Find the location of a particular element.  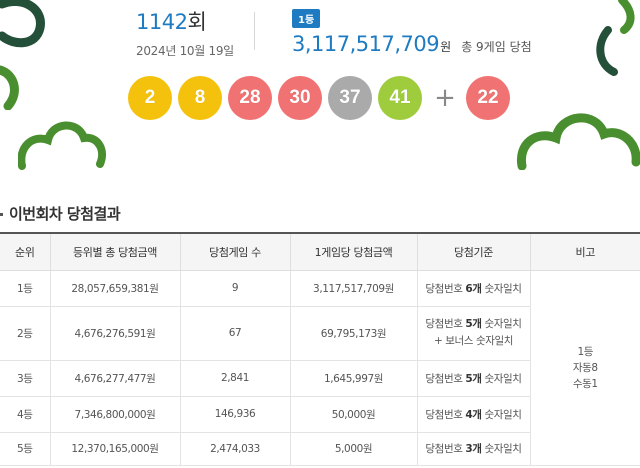

header-rank: 순위 is located at coordinates (25, 251).